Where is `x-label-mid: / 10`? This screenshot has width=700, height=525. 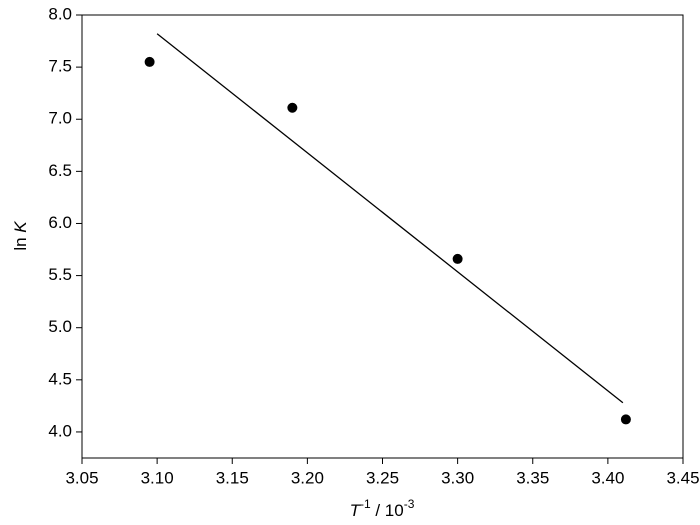
x-label-mid: / 10 is located at coordinates (387, 510).